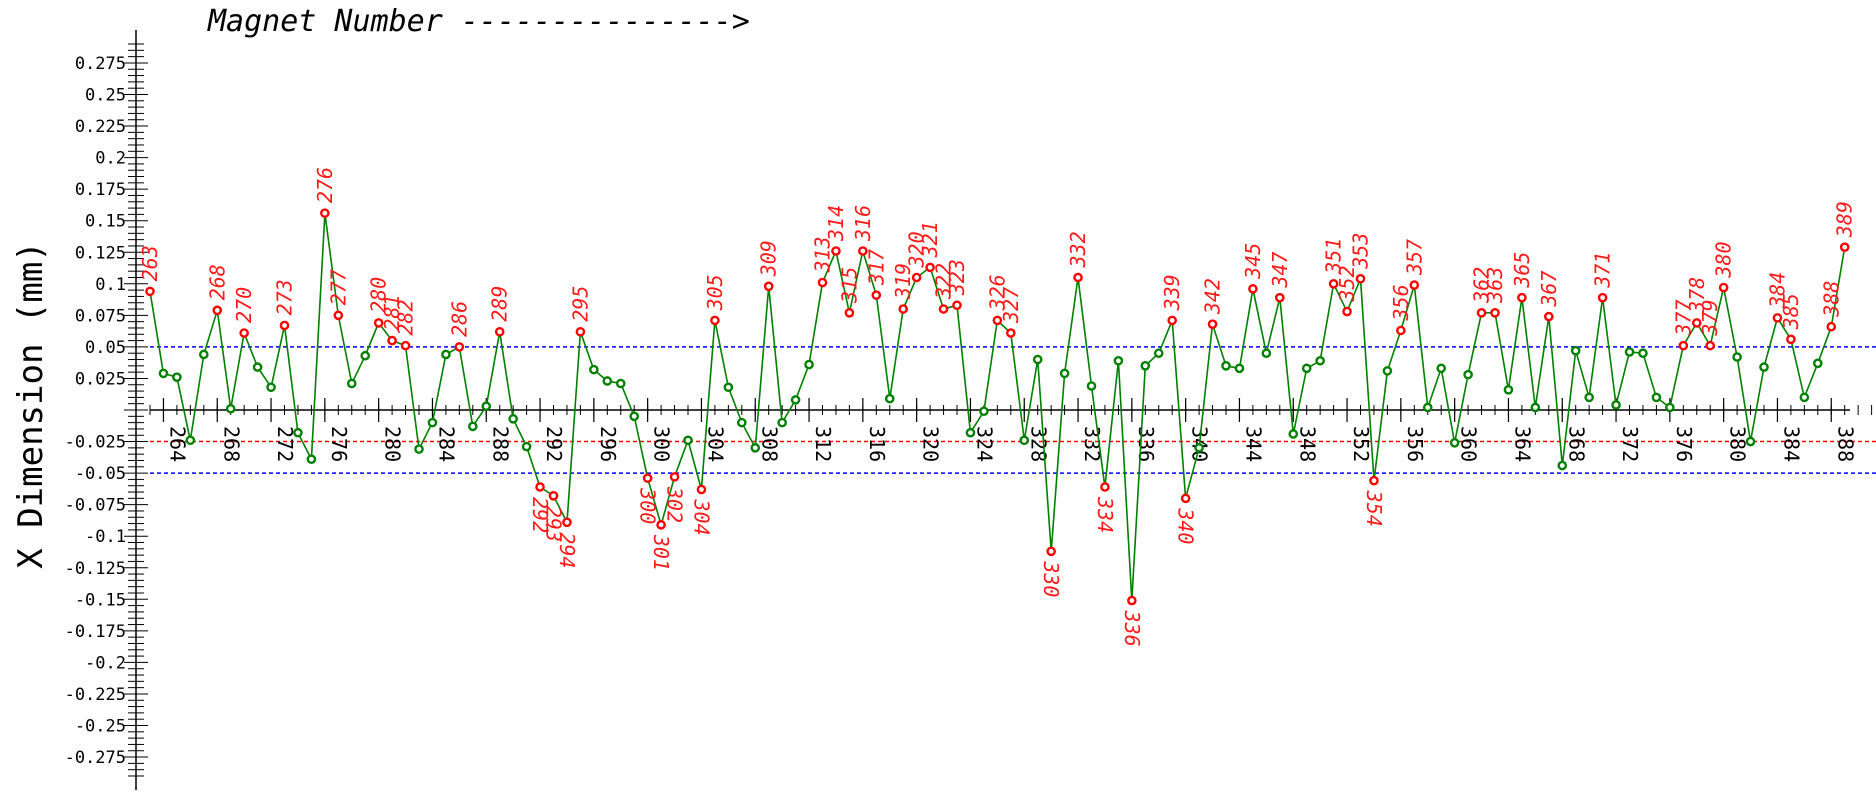  Describe the element at coordinates (997, 292) in the screenshot. I see `point-label: 326` at that location.